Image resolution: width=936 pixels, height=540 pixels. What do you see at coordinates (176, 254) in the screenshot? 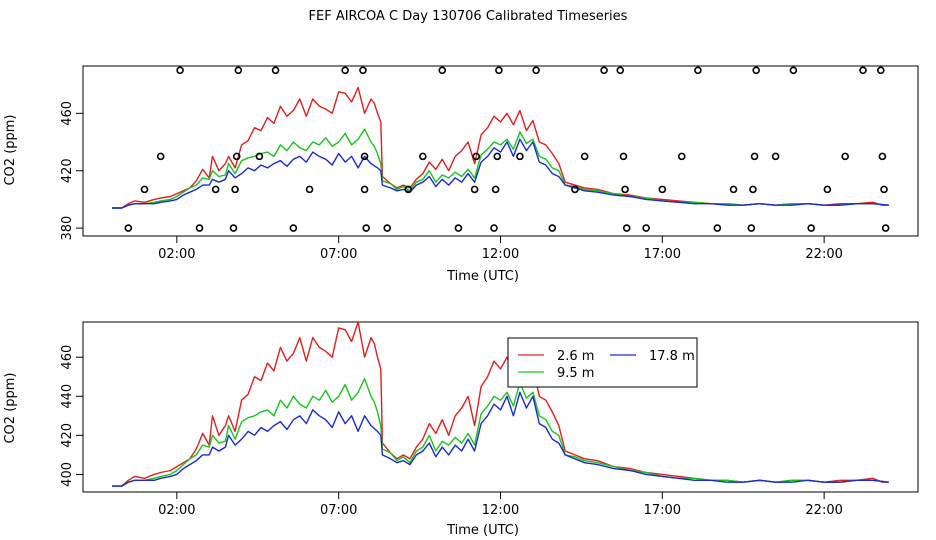
I see `top-x-tick-label: 02:00` at bounding box center [176, 254].